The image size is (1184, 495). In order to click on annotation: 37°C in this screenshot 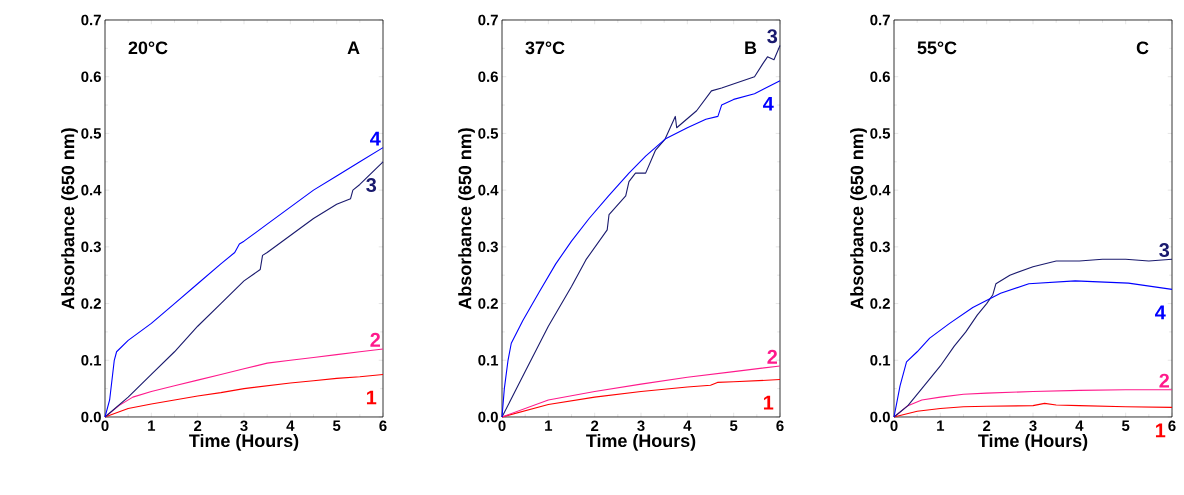, I will do `click(545, 48)`.